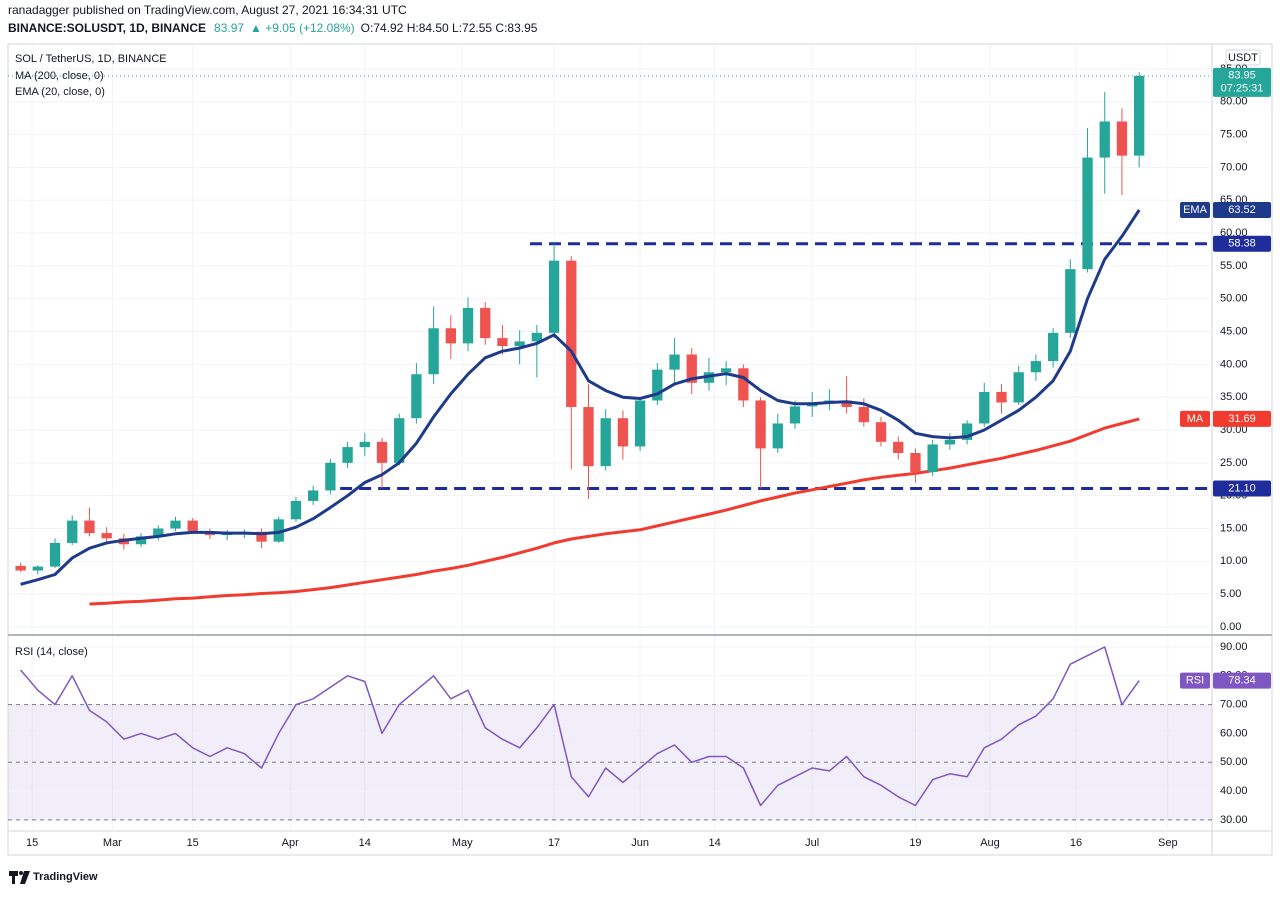 The width and height of the screenshot is (1280, 900). Describe the element at coordinates (462, 843) in the screenshot. I see `x-tick-label: May` at that location.